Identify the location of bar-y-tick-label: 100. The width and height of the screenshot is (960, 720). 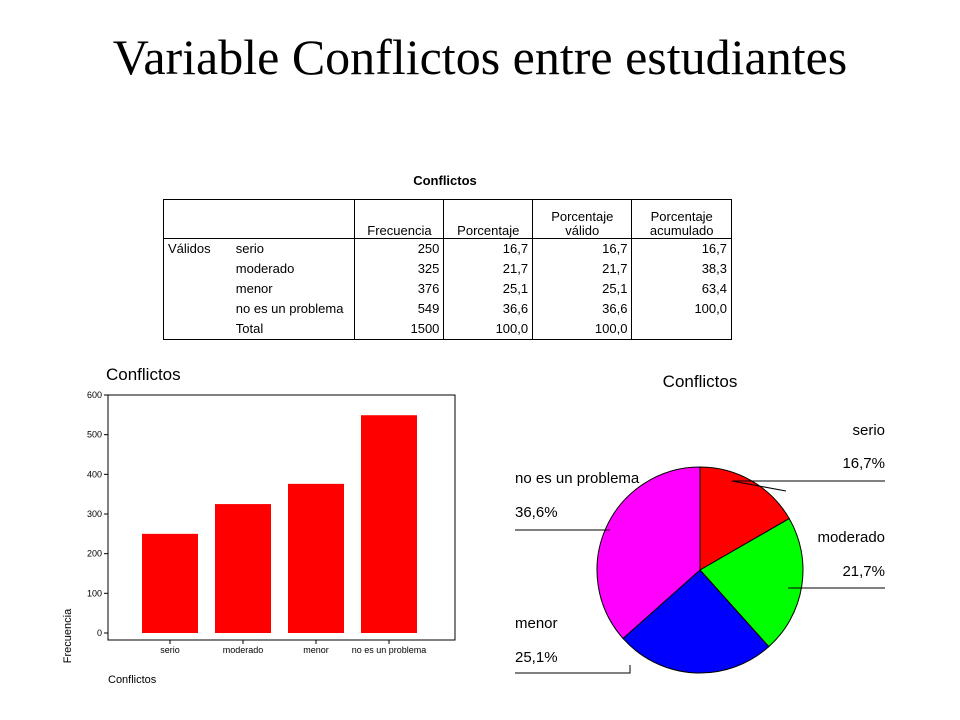
(94, 593).